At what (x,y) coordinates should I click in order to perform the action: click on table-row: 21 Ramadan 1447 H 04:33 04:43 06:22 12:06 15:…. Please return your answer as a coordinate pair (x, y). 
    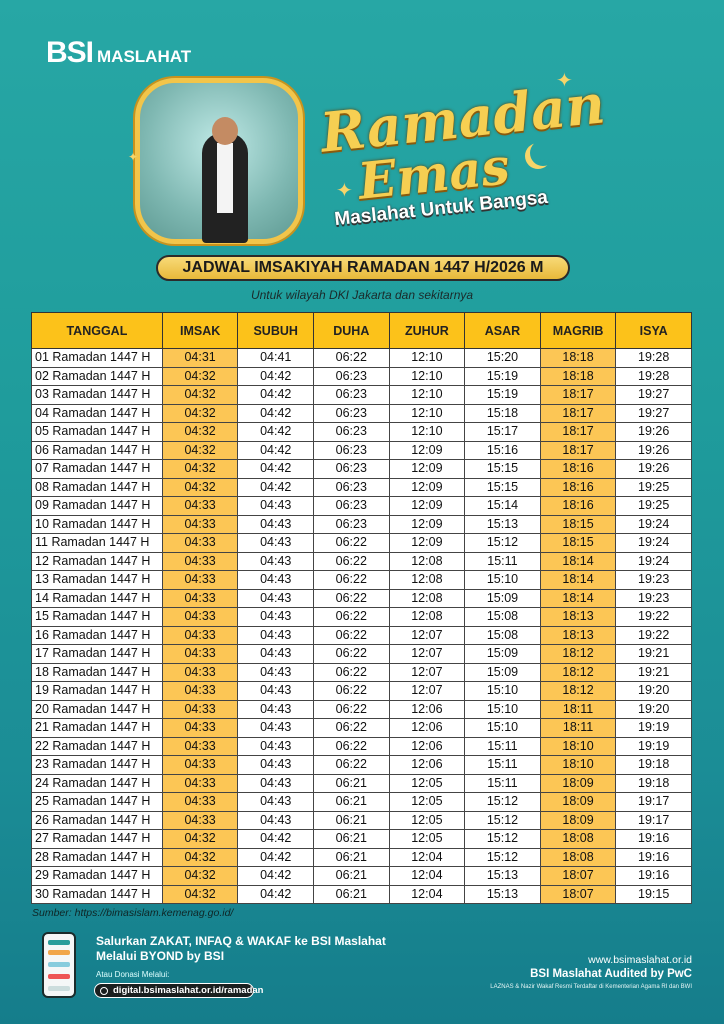
    Looking at the image, I should click on (361, 728).